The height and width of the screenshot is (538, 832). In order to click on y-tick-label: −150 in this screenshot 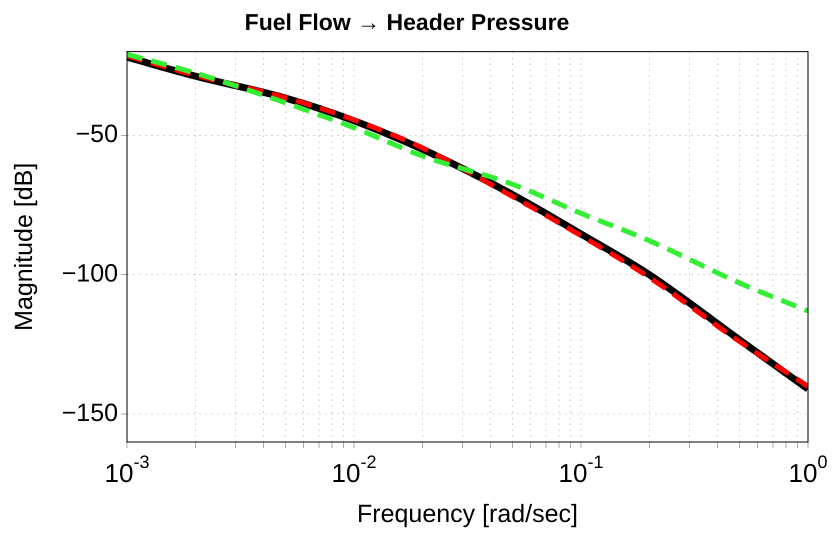, I will do `click(90, 413)`.